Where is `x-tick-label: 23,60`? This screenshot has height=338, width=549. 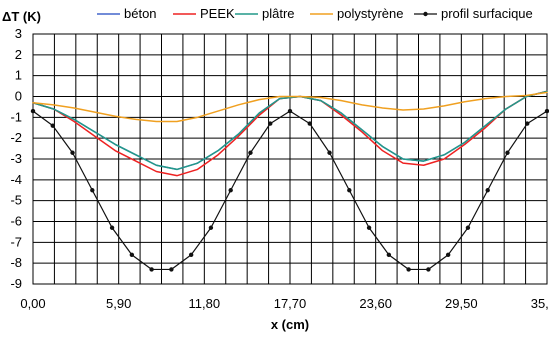 x-tick-label: 23,60 is located at coordinates (375, 303).